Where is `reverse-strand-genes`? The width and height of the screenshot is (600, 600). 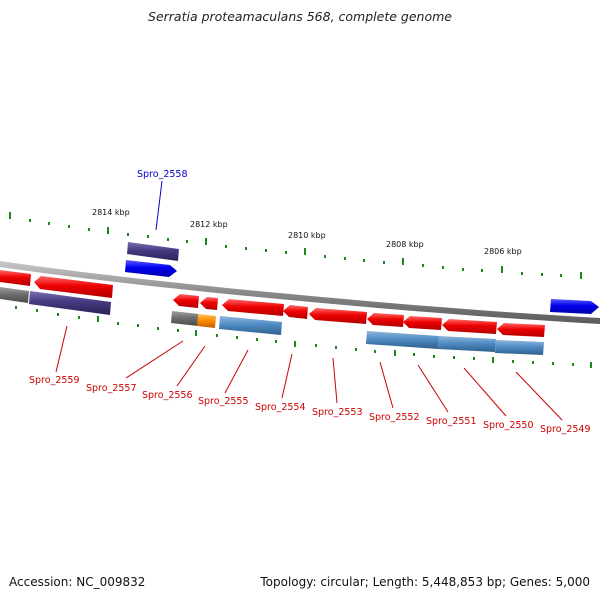 reverse-strand-genes is located at coordinates (272, 321).